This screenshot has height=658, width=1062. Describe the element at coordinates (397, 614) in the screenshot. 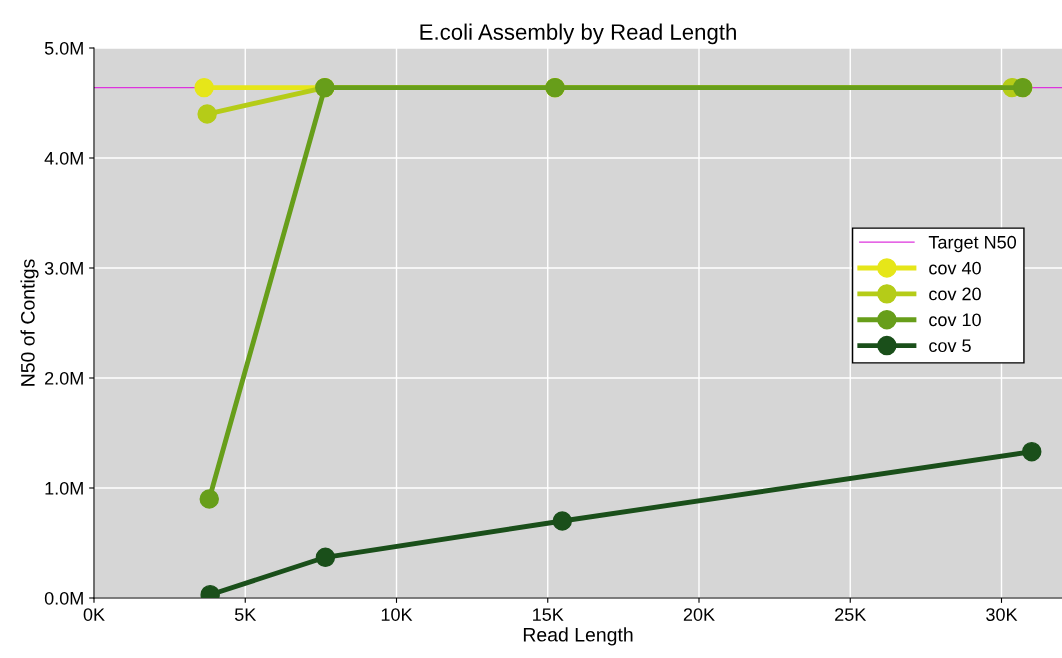

I see `x-tick-label: 10K` at that location.